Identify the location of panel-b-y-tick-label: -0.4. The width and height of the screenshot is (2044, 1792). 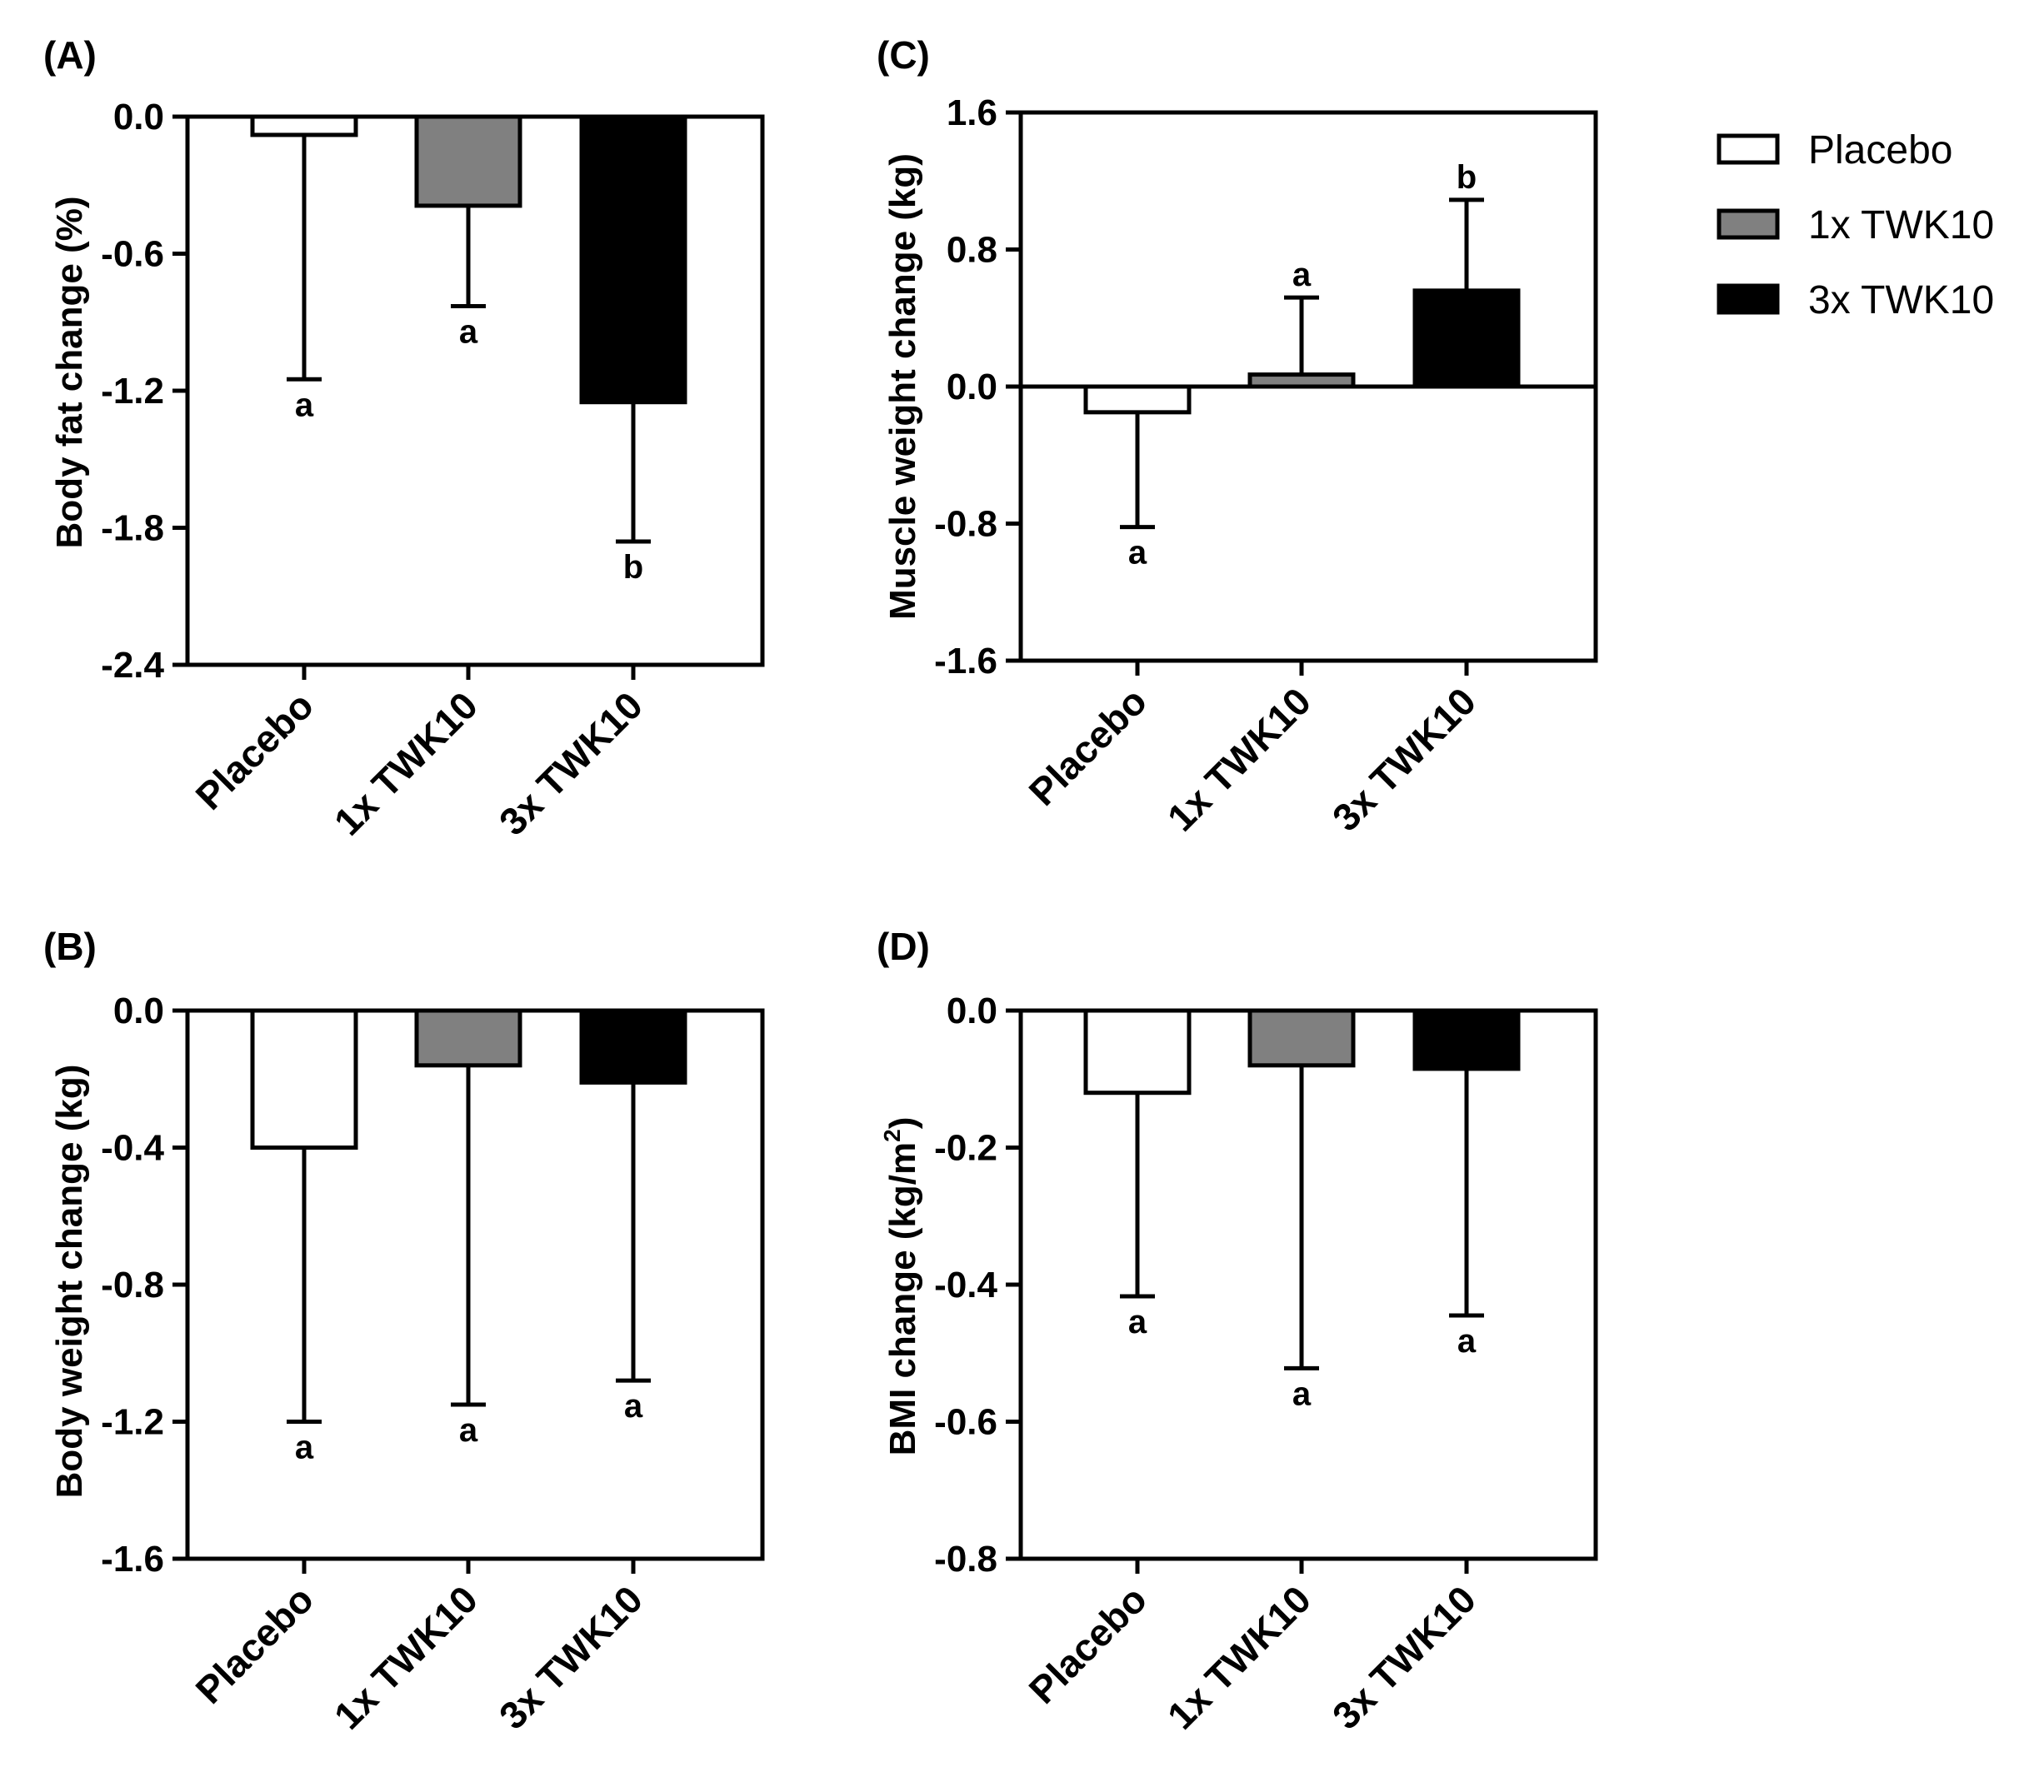
(133, 1148).